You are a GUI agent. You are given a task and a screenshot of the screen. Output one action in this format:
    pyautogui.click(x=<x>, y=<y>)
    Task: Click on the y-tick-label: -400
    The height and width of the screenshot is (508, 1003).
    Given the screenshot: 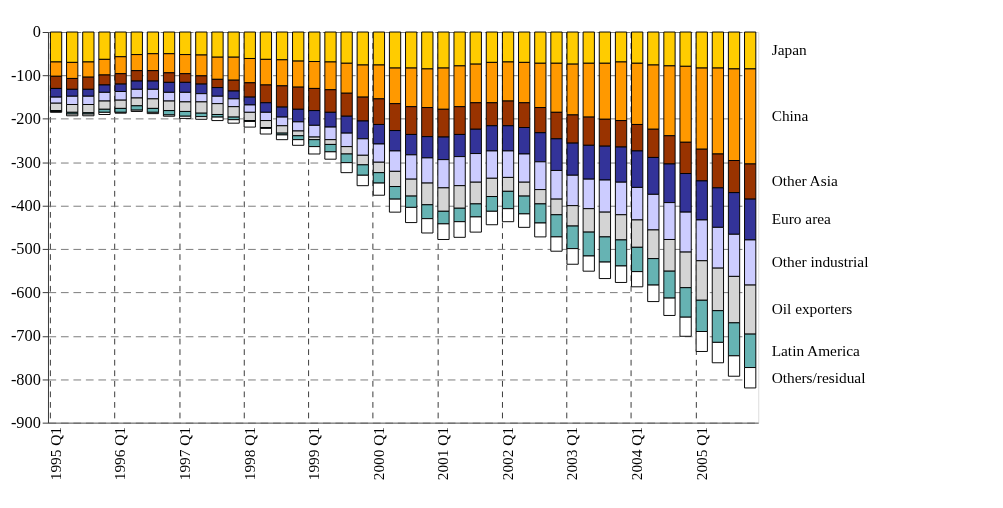 What is the action you would take?
    pyautogui.click(x=25, y=205)
    